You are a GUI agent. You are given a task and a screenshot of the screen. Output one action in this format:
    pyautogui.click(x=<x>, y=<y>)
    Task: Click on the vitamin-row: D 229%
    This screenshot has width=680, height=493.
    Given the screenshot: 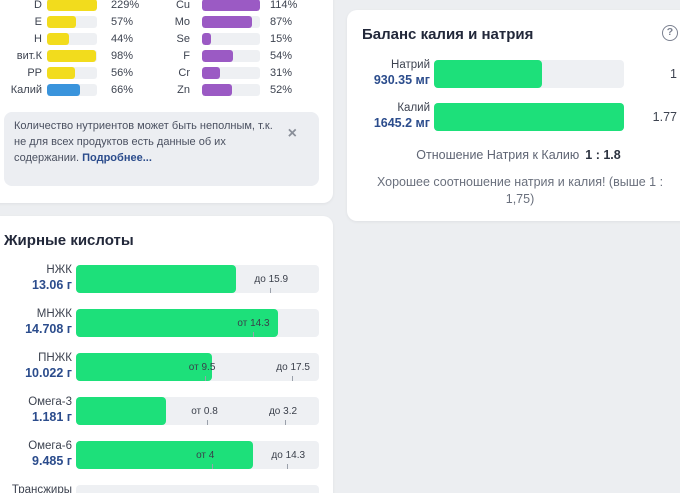 What is the action you would take?
    pyautogui.click(x=165, y=6)
    